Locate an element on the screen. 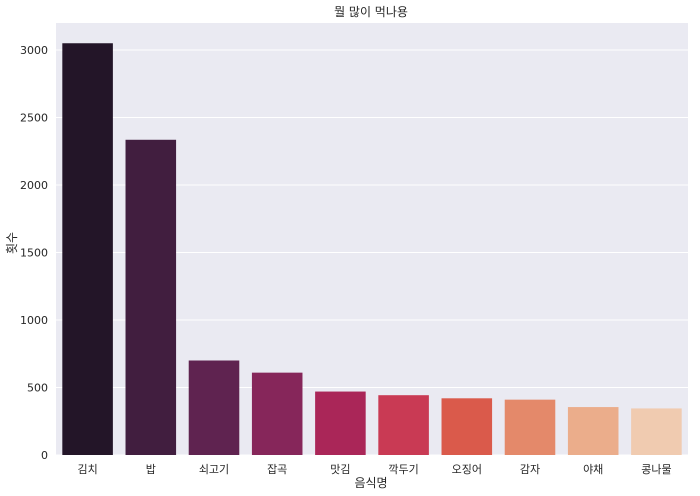  x-tick-label: 오징어 is located at coordinates (467, 469).